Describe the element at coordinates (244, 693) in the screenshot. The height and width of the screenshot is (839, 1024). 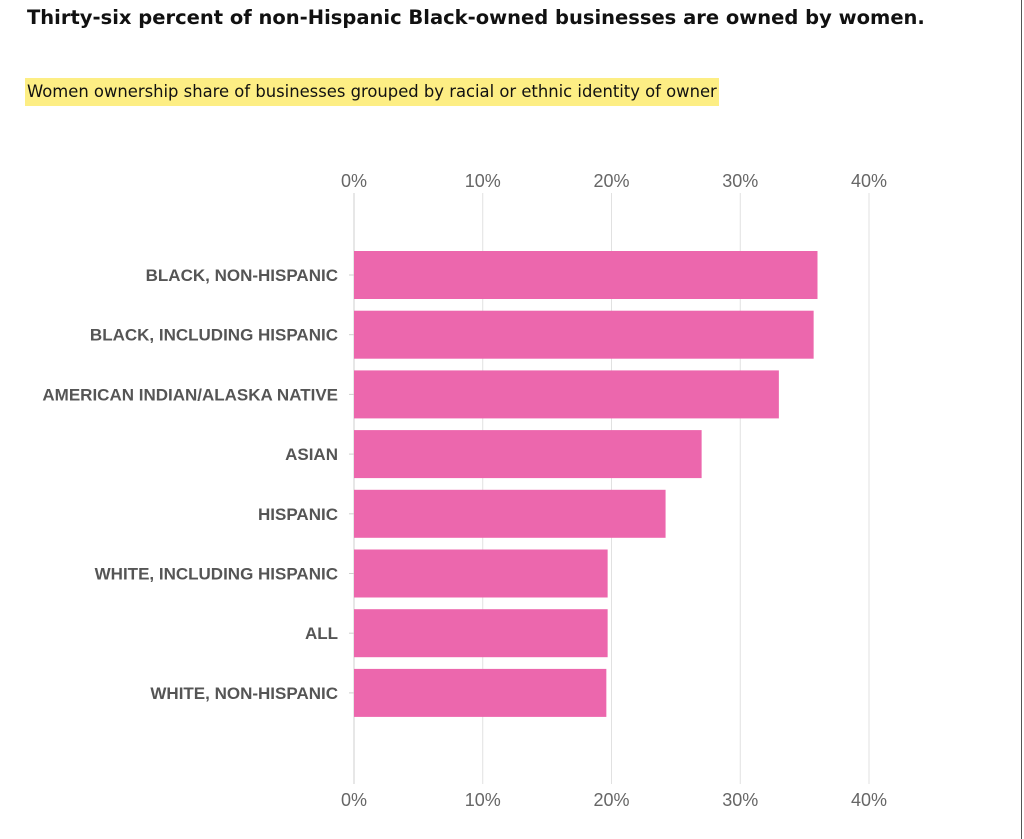
I see `category-label: WHITE, NON-HISPANIC` at that location.